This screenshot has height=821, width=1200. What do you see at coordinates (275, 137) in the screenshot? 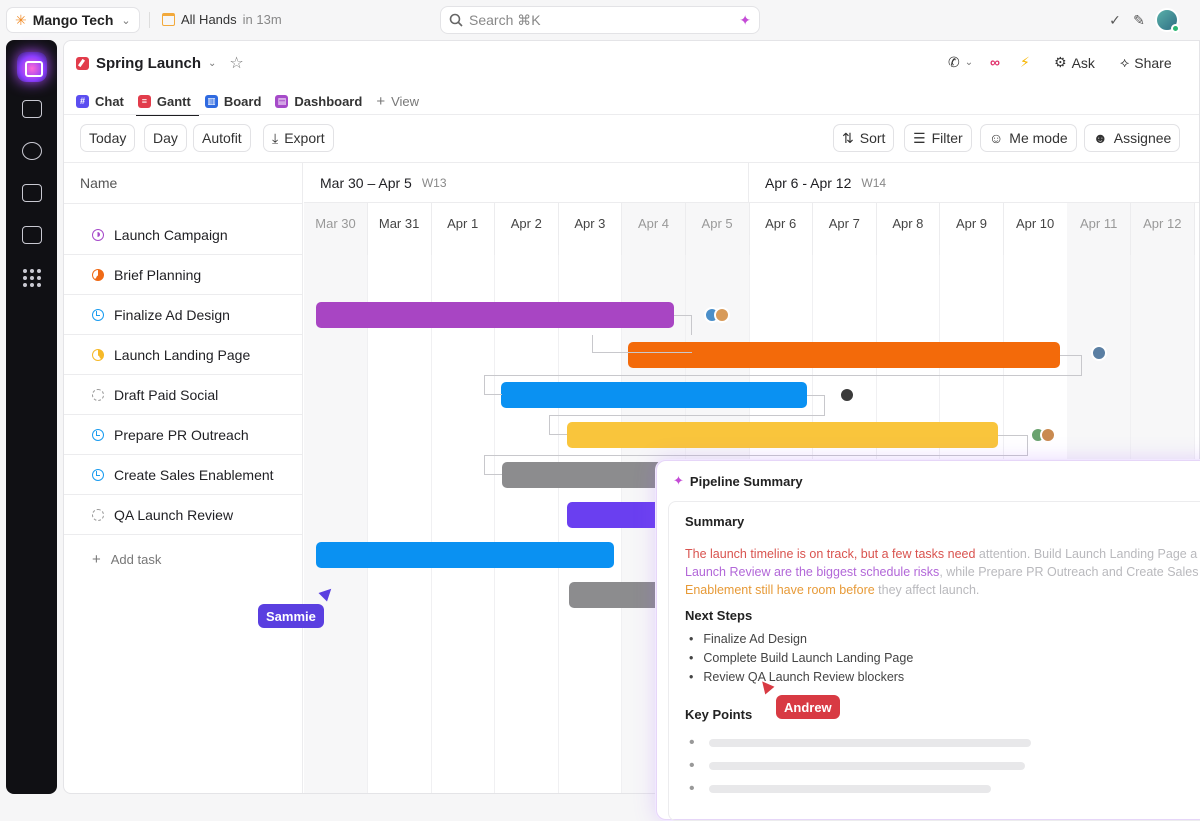
I see `download-icon: ⤓` at bounding box center [275, 137].